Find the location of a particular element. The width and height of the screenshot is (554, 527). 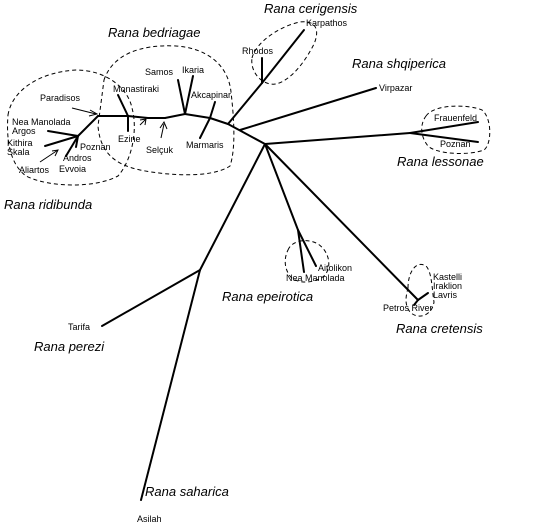

arrow-selcuk is located at coordinates (162, 131).